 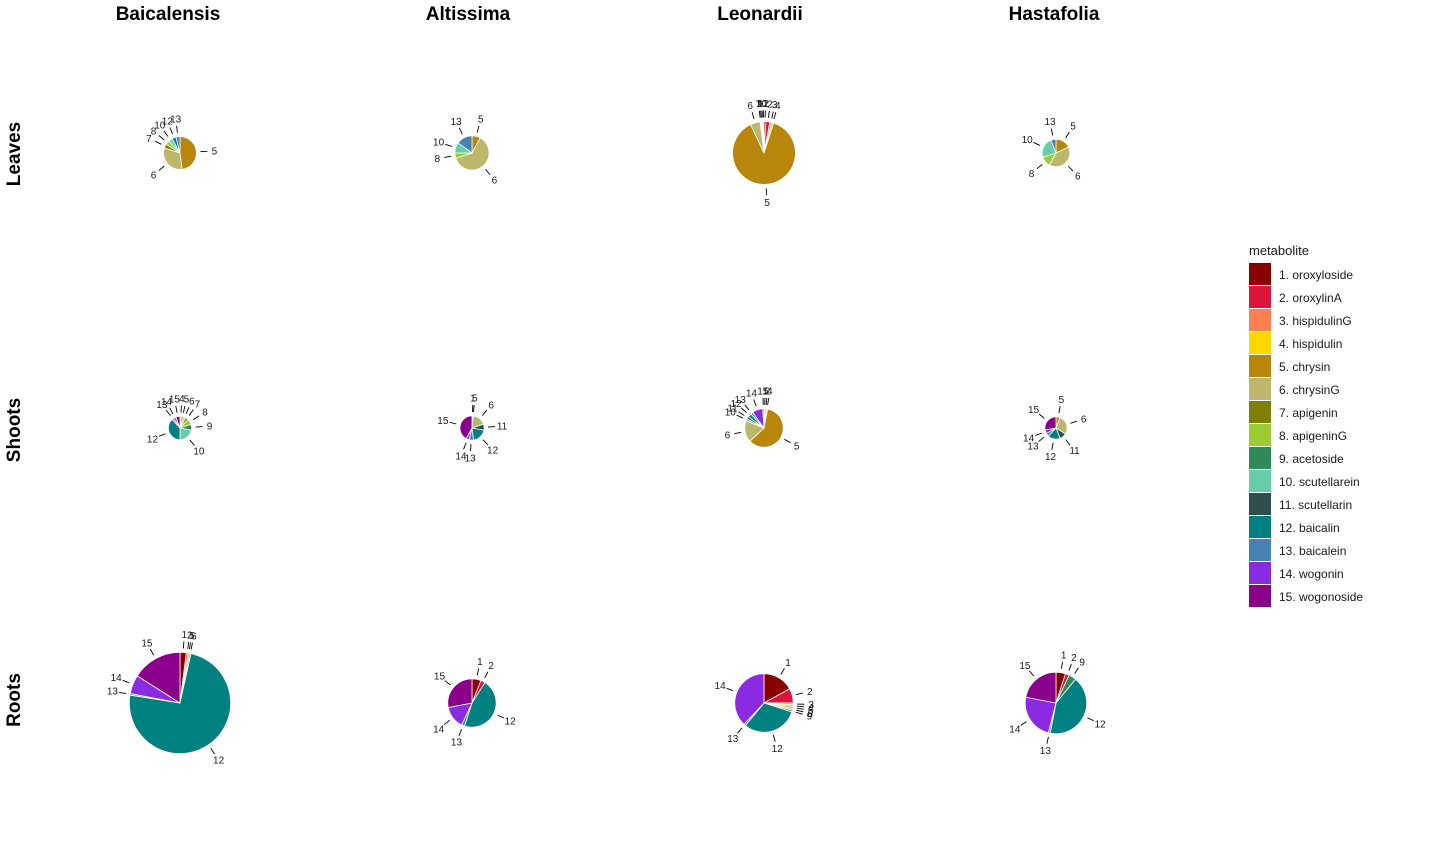 What do you see at coordinates (1054, 14) in the screenshot?
I see `column-title-hastafolia: Hastafolia` at bounding box center [1054, 14].